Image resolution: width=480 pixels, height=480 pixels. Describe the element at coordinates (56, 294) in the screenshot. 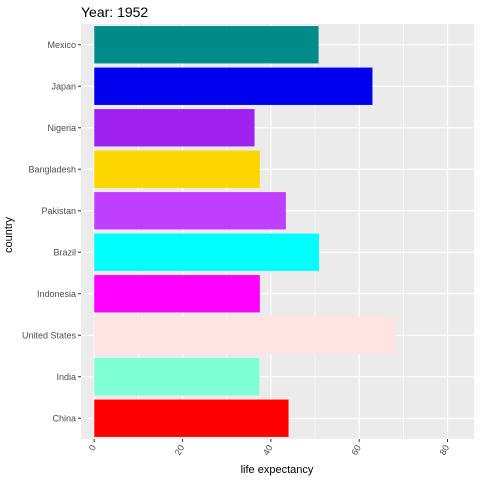

I see `y-tick-label: Indonesia` at that location.